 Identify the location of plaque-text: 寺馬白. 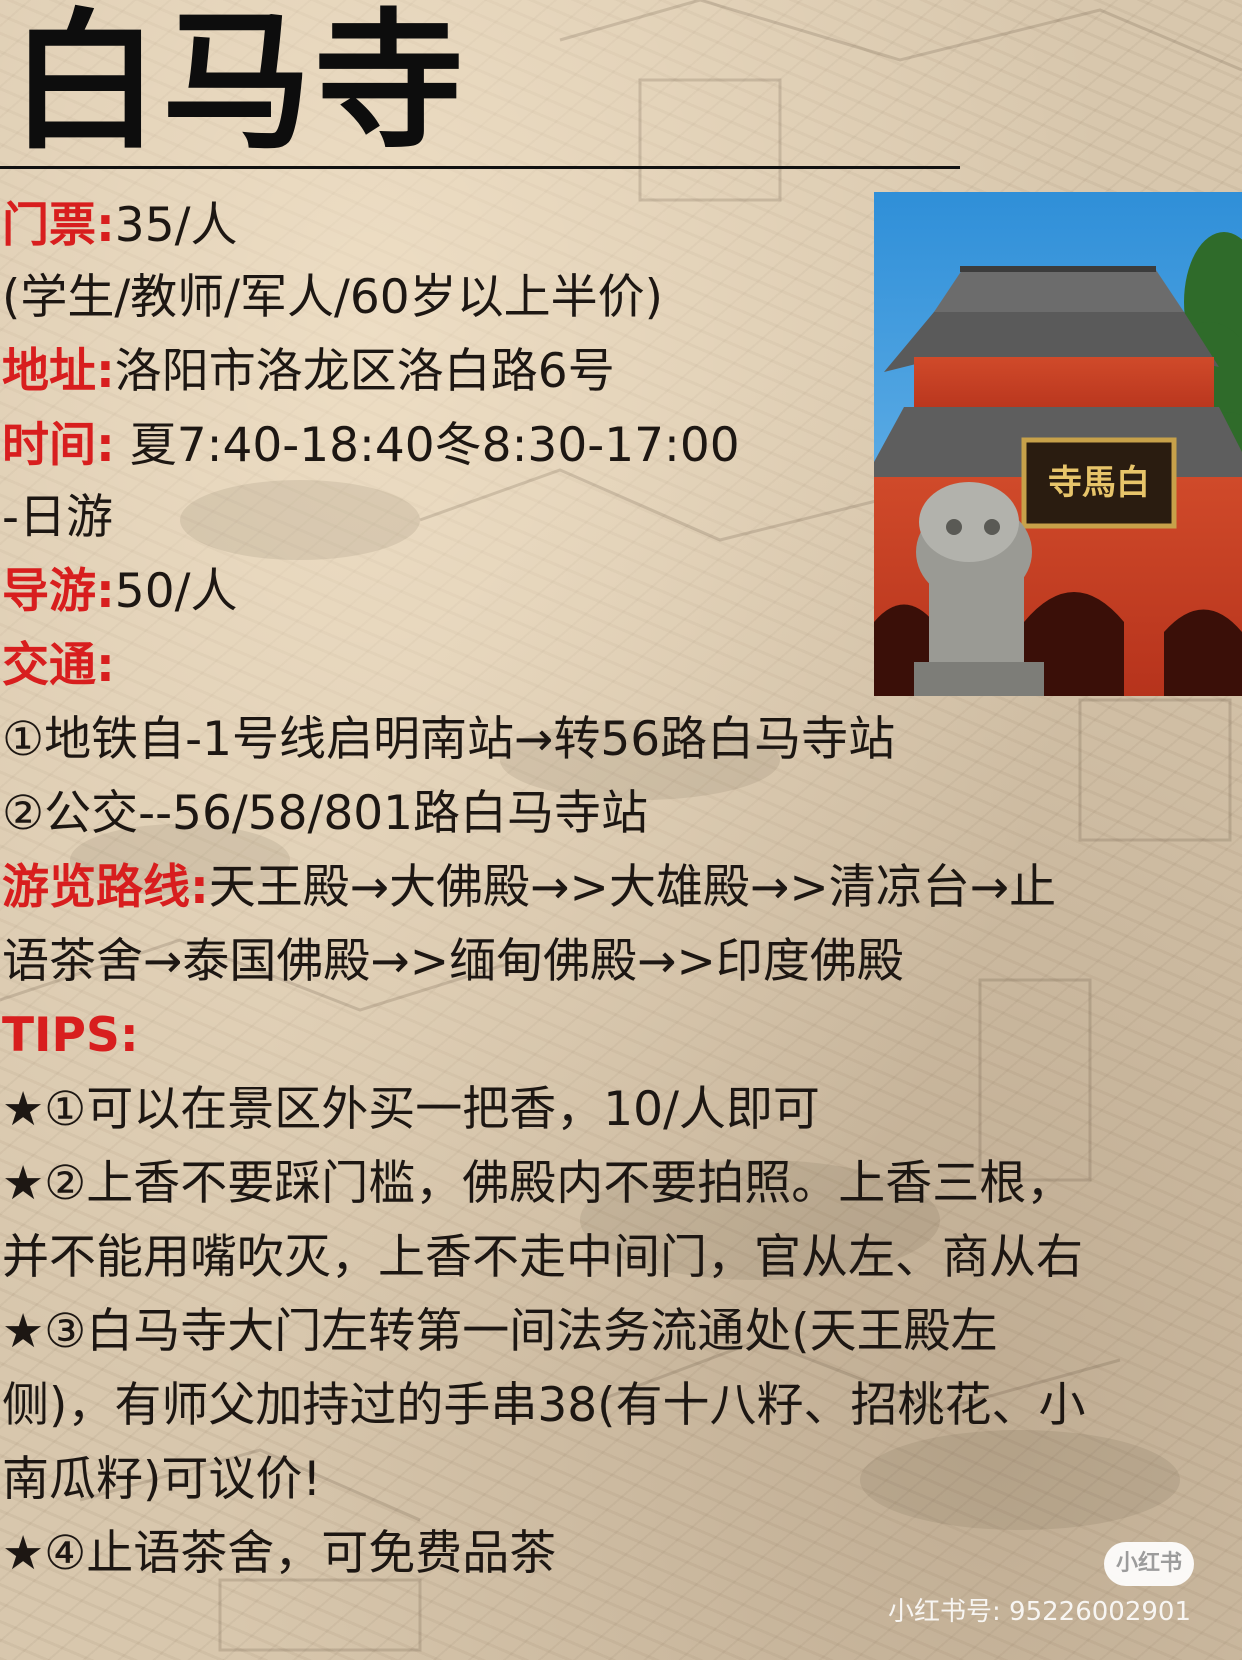
(1099, 483).